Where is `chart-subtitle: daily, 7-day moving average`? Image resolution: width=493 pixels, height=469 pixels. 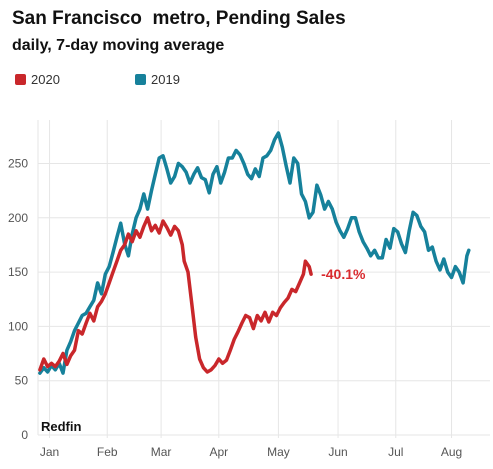
chart-subtitle: daily, 7-day moving average is located at coordinates (118, 45).